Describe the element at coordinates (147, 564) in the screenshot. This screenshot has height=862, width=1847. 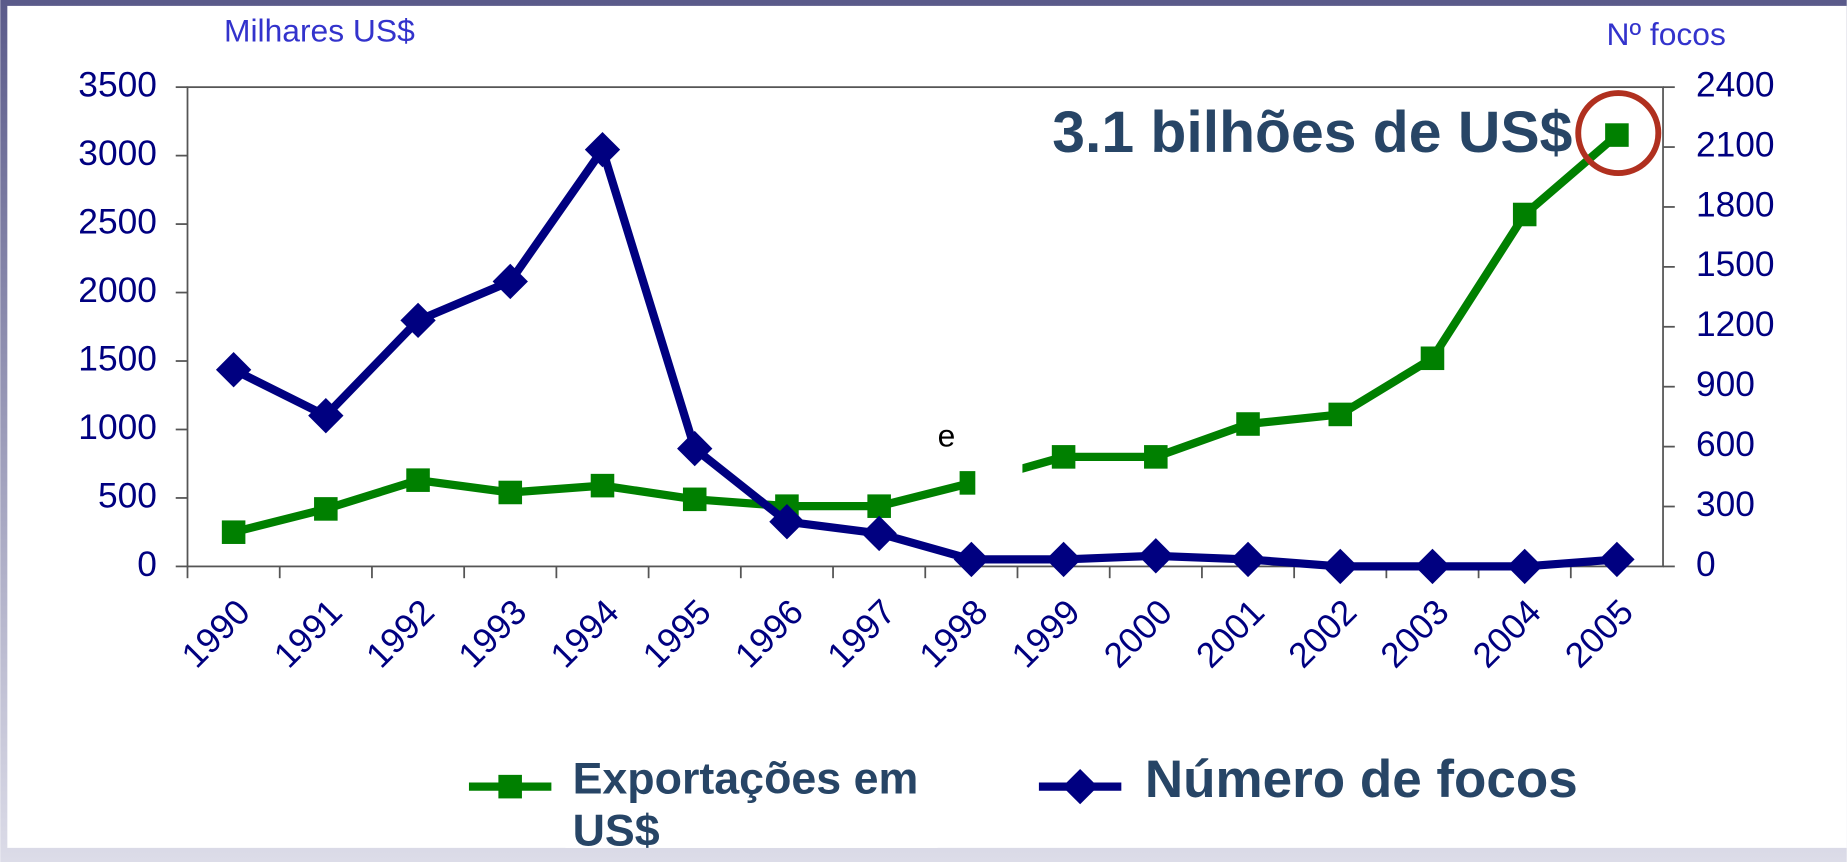
I see `y-tick-label: 0` at that location.